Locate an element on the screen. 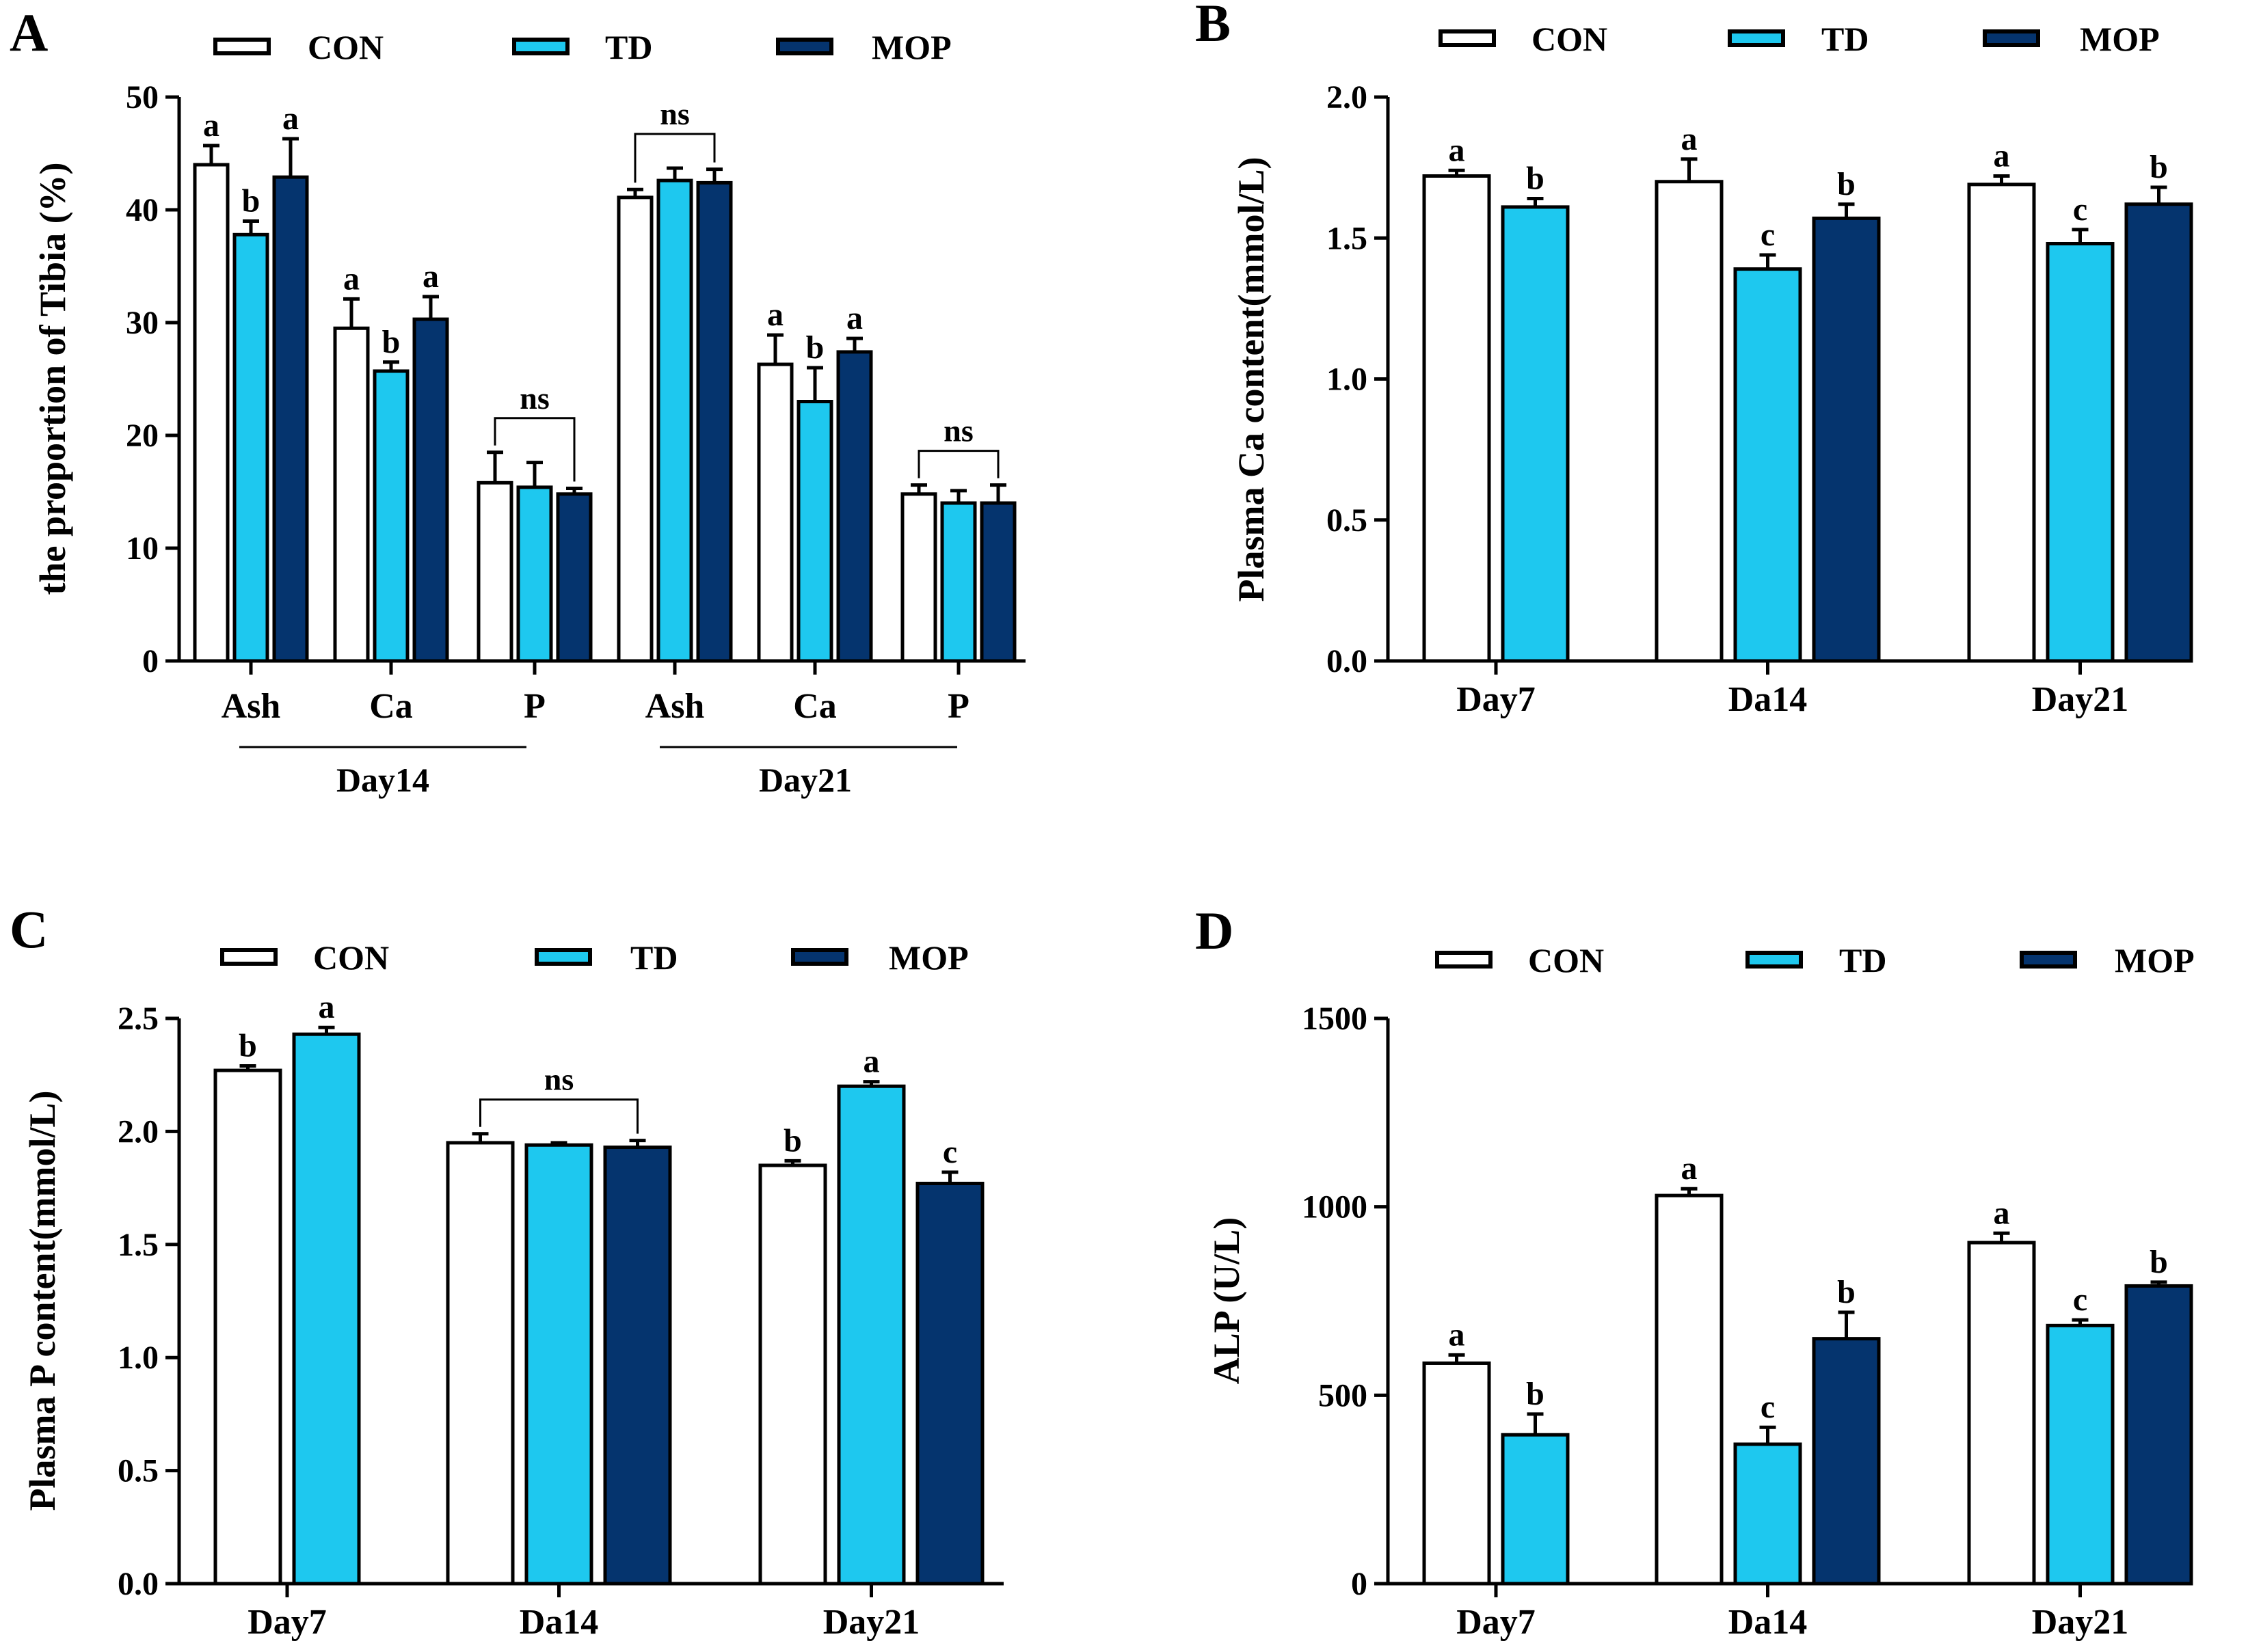  y-axis-title: Plasma P content(mmol/L) is located at coordinates (43, 1301).